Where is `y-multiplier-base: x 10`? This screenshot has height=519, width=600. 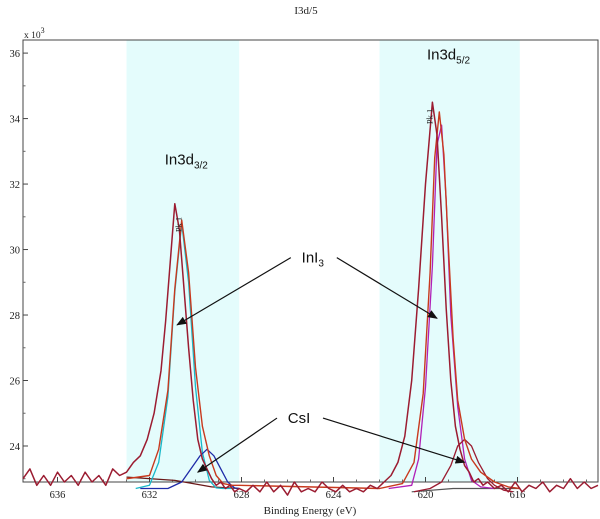 y-multiplier-base: x 10 is located at coordinates (32, 36).